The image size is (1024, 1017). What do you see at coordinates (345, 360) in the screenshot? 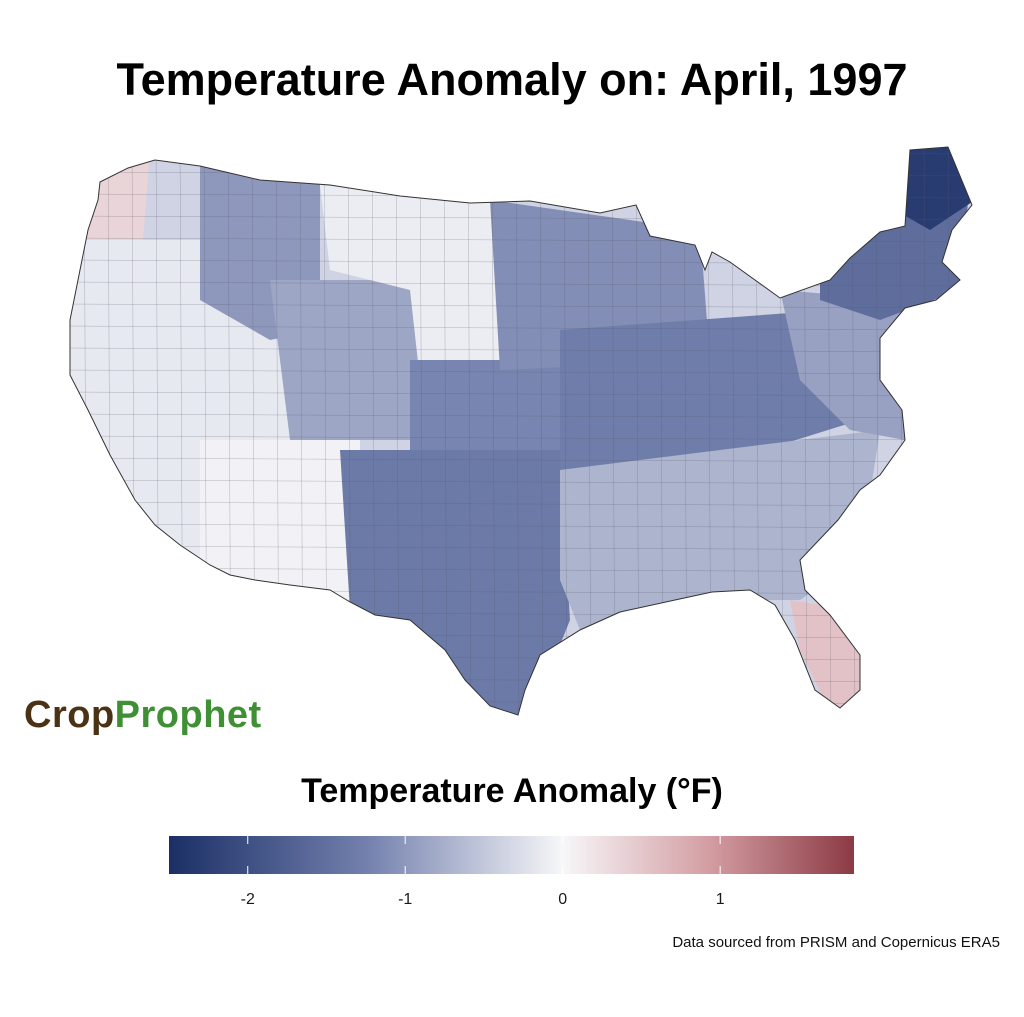
I see `region-central-rockies` at bounding box center [345, 360].